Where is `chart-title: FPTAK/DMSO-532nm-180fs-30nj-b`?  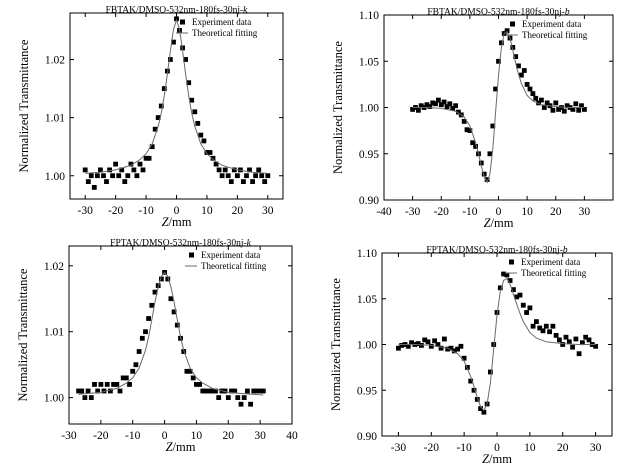 chart-title: FPTAK/DMSO-532nm-180fs-30nj-b is located at coordinates (496, 250).